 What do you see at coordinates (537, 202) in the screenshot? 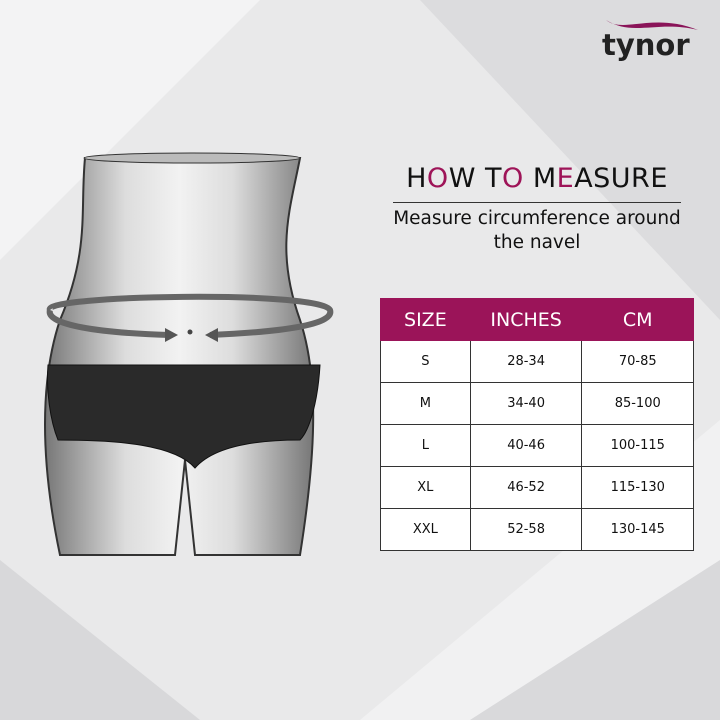
I see `divider` at bounding box center [537, 202].